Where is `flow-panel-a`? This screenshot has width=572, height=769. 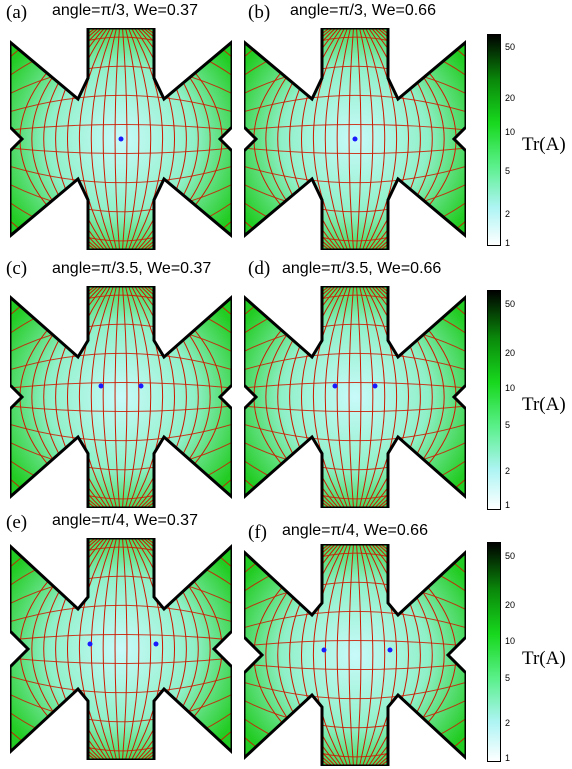
flow-panel-a is located at coordinates (121, 139).